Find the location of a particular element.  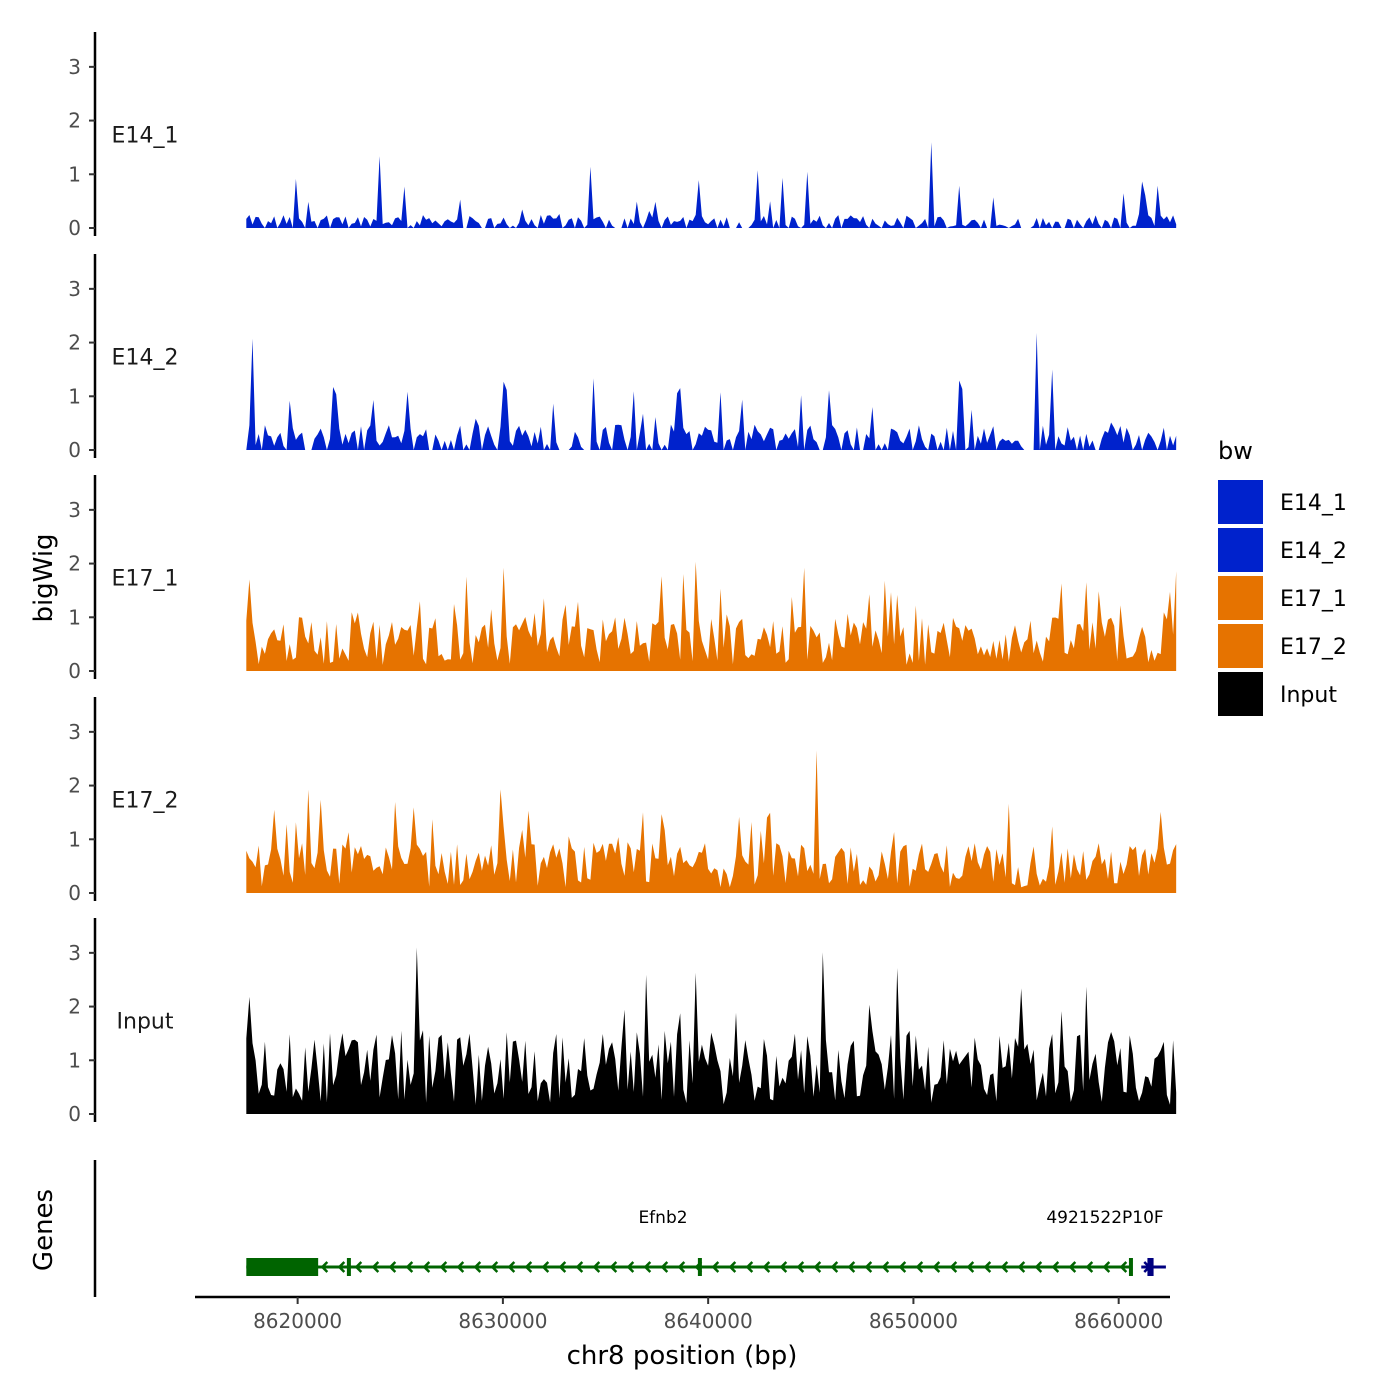

x-axis: 8620000 8630000 8640000 8650000 8660000 is located at coordinates (682, 1314).